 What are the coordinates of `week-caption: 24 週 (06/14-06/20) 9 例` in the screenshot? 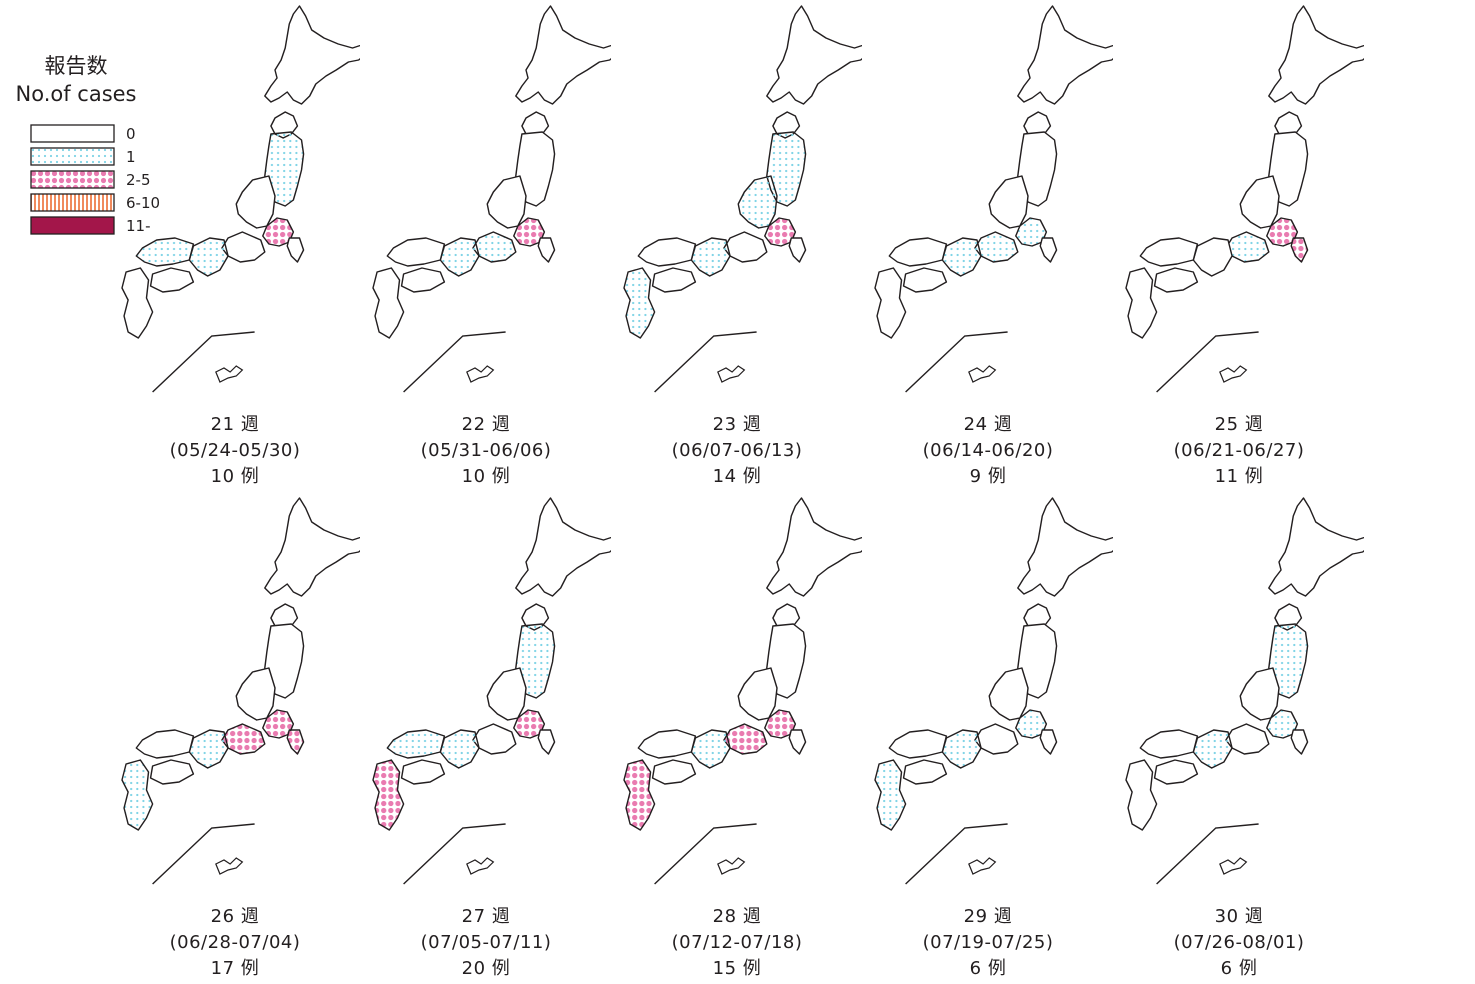 It's located at (988, 451).